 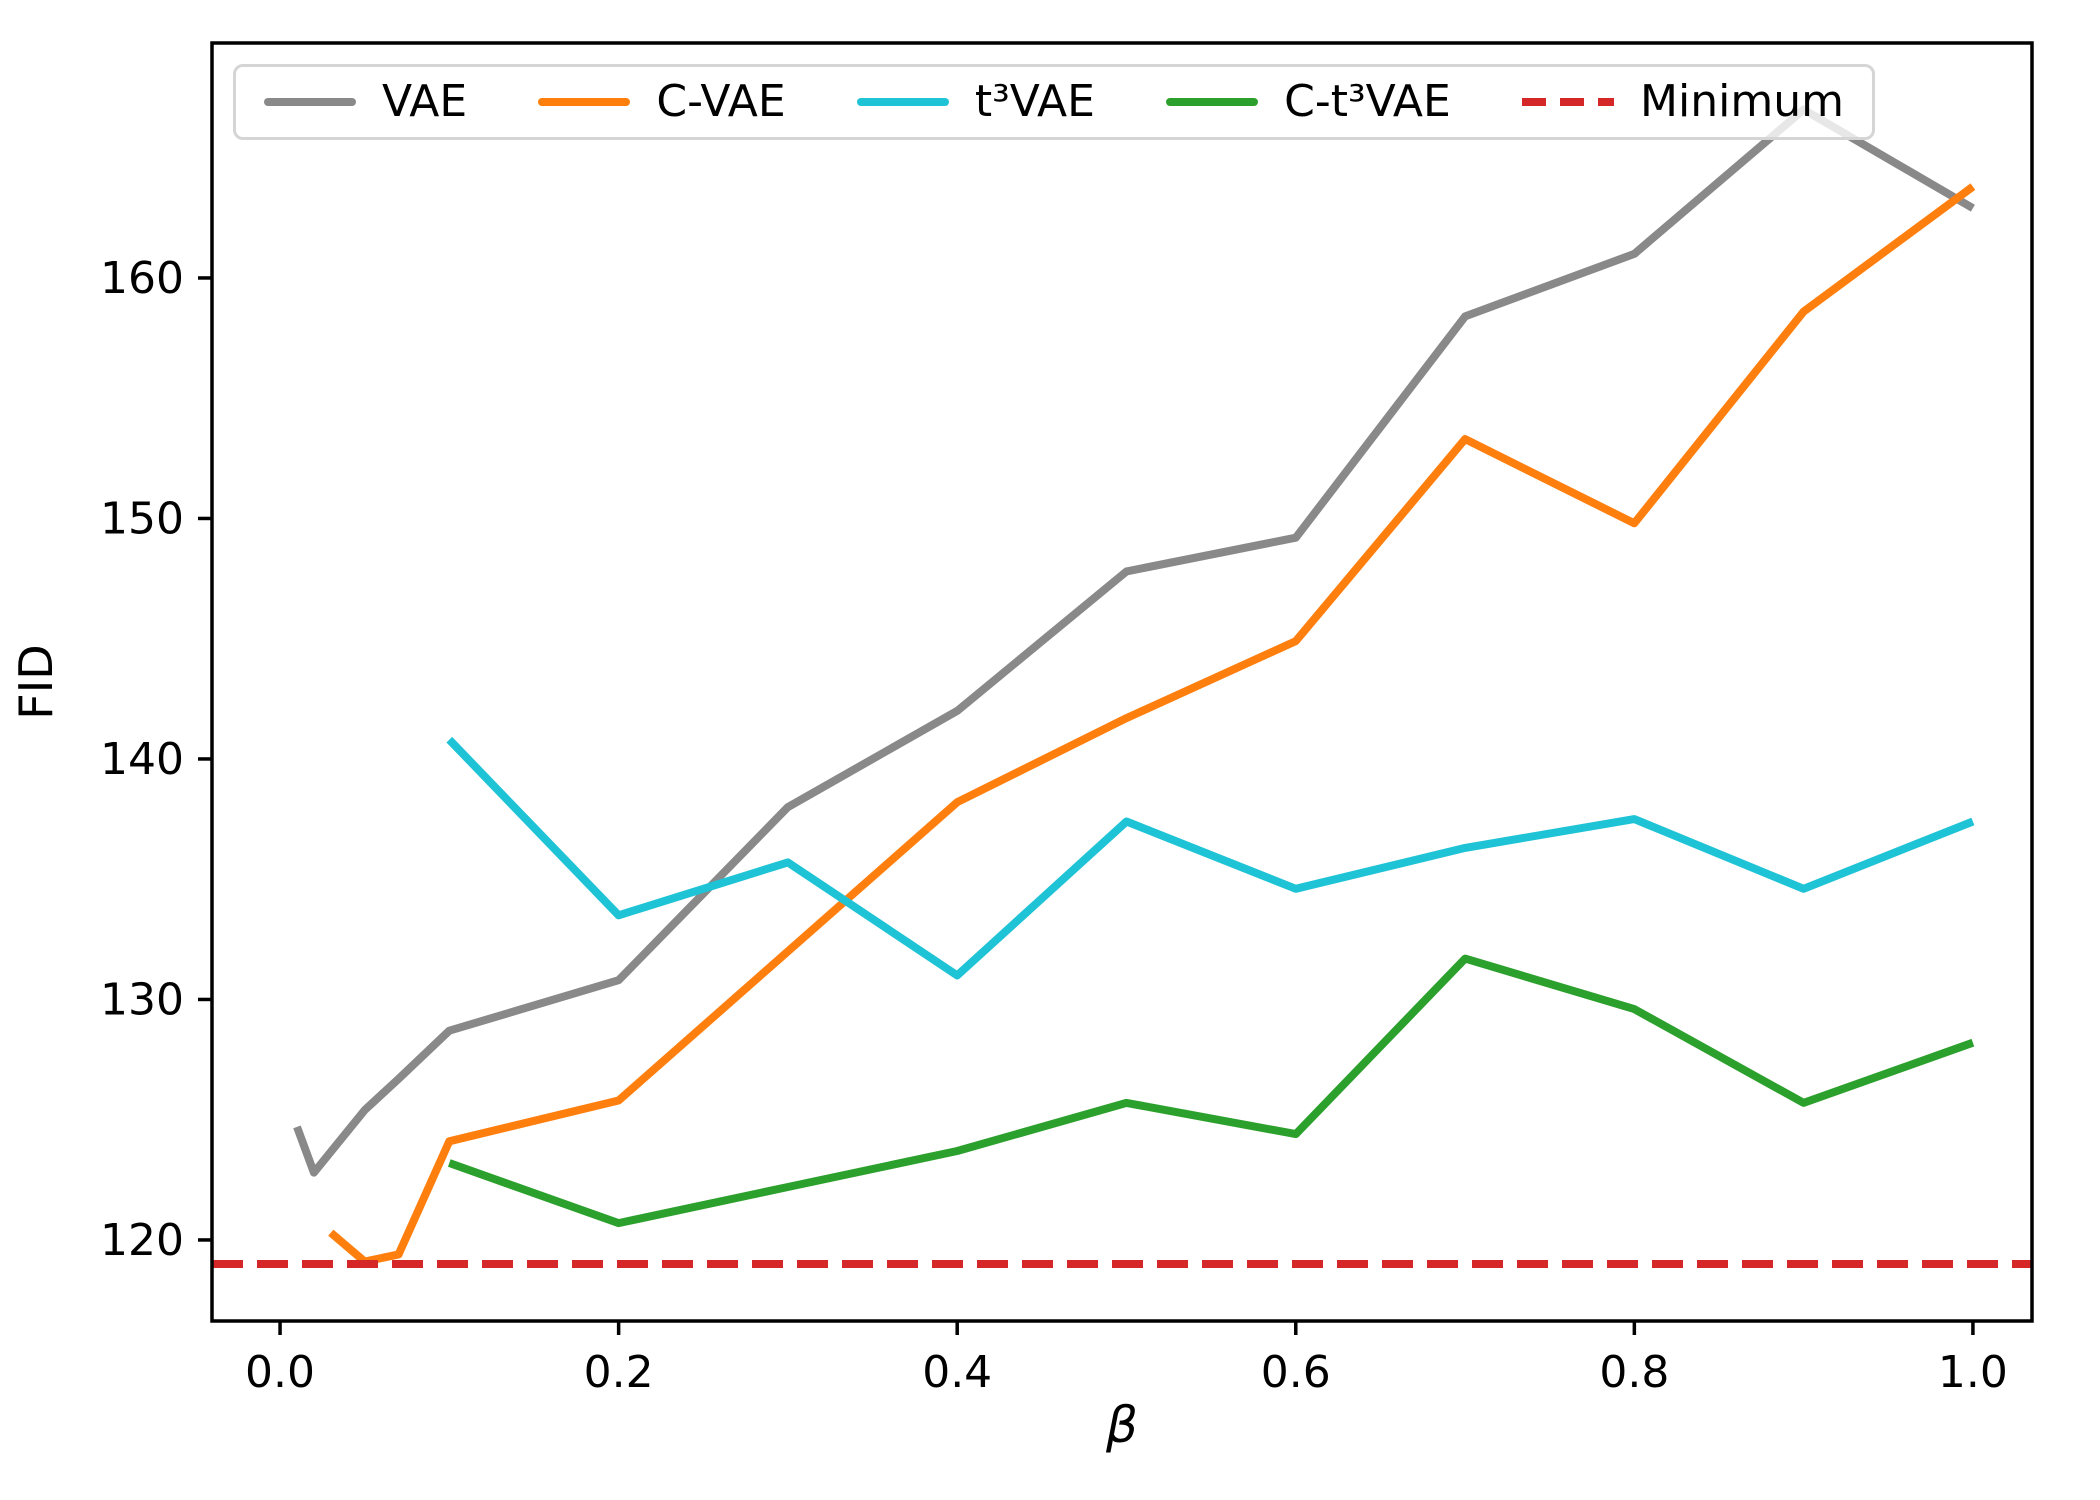 I want to click on legend-item-vae: VAE, so click(x=365, y=102).